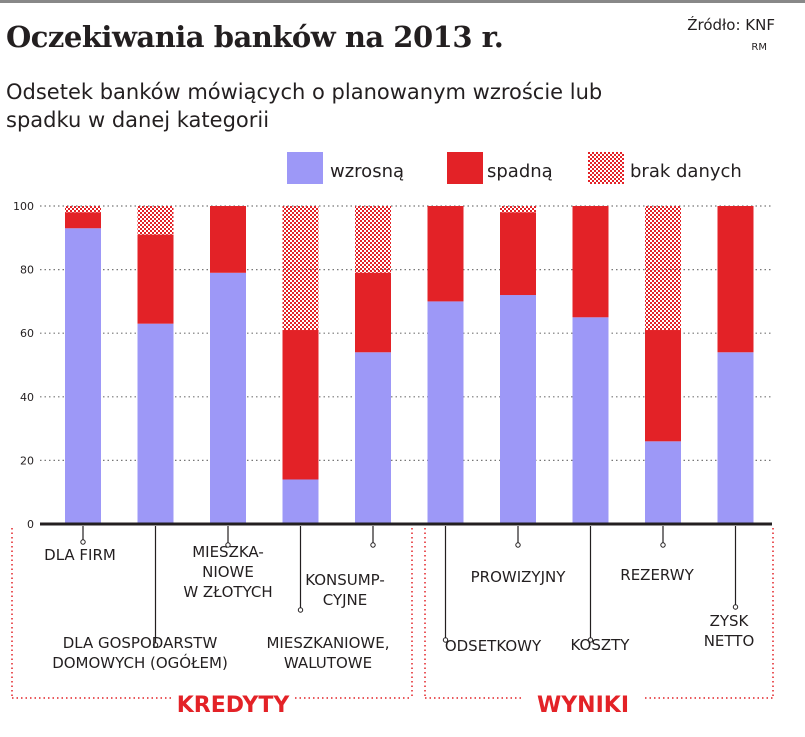  Describe the element at coordinates (657, 575) in the screenshot. I see `category-label: REZERWY` at that location.